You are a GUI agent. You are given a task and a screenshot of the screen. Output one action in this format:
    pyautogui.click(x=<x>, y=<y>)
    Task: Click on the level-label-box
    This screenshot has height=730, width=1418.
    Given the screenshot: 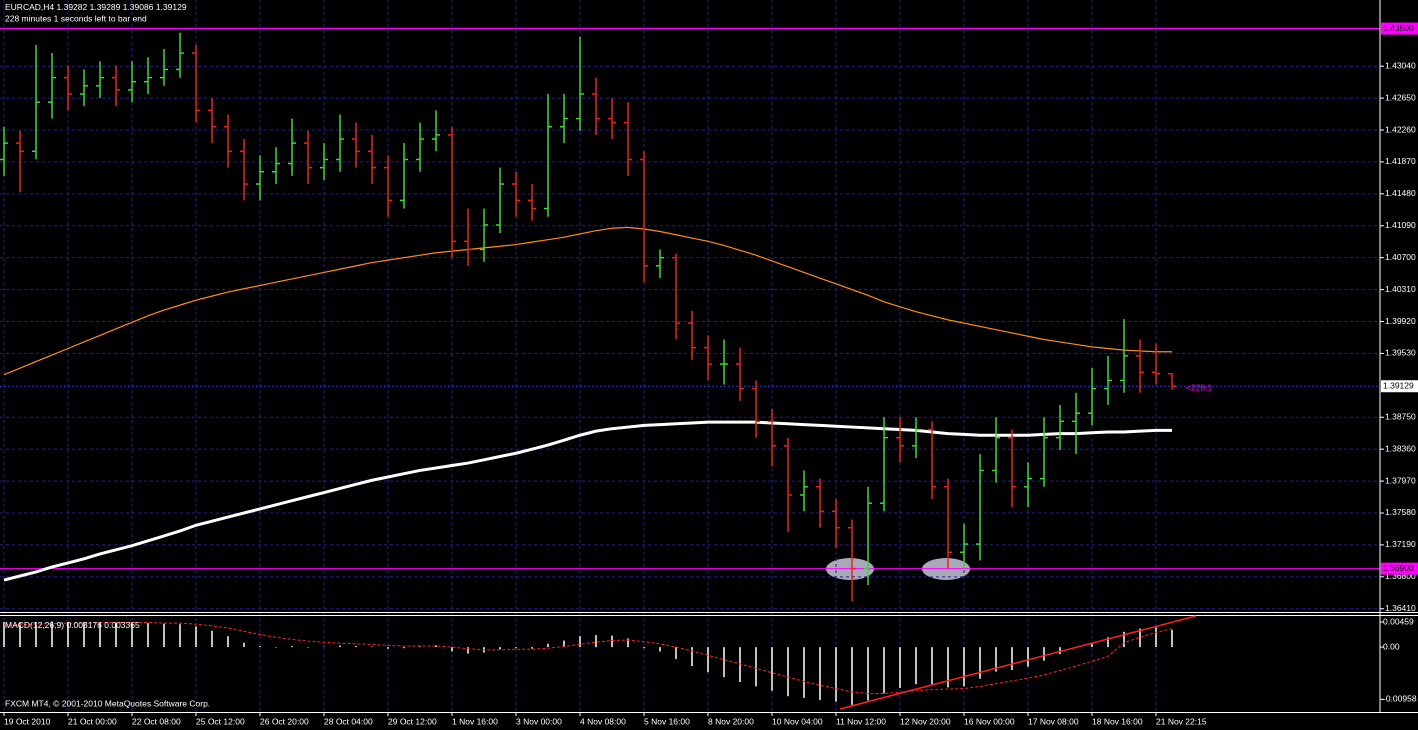 What is the action you would take?
    pyautogui.click(x=1399, y=28)
    